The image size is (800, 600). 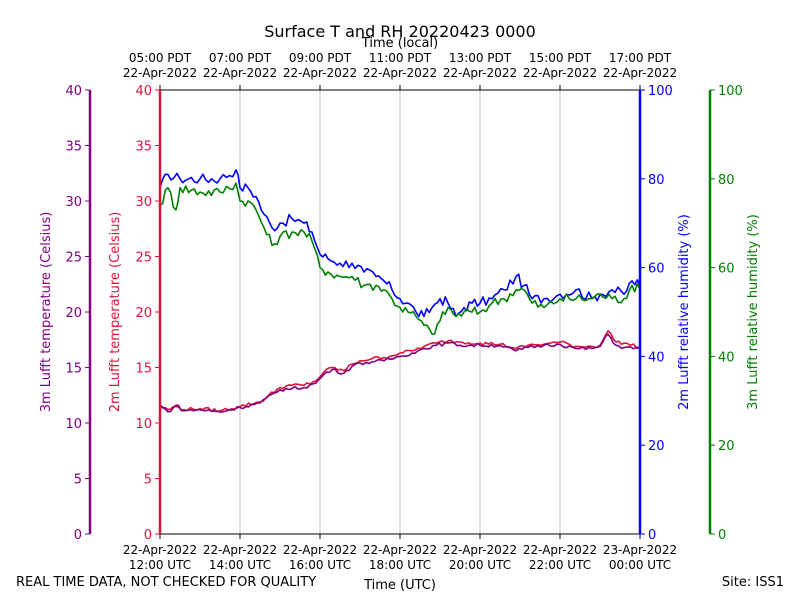 What do you see at coordinates (115, 312) in the screenshot?
I see `t2m-axis-title: 2m Lufft temperature (Celsius)` at bounding box center [115, 312].